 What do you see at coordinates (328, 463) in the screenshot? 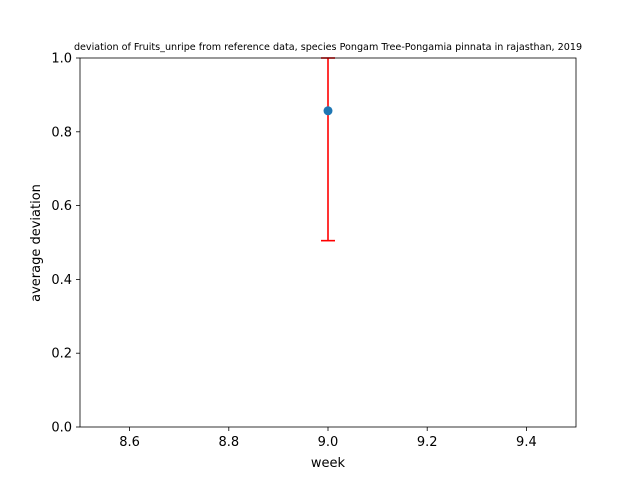
I see `x-axis-label: week` at bounding box center [328, 463].